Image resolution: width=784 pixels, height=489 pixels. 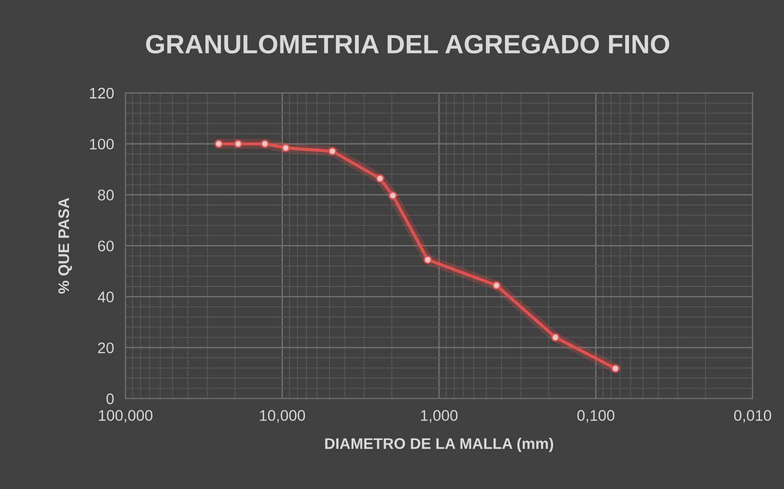 What do you see at coordinates (65, 246) in the screenshot?
I see `y-axis-title: % QUE PASA` at bounding box center [65, 246].